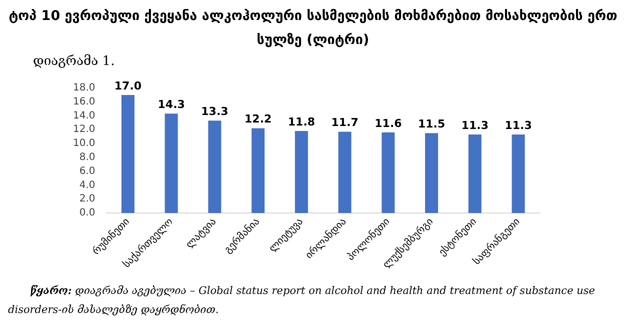 The image size is (626, 327). Describe the element at coordinates (84, 88) in the screenshot. I see `y-tick-label: 18.0` at that location.